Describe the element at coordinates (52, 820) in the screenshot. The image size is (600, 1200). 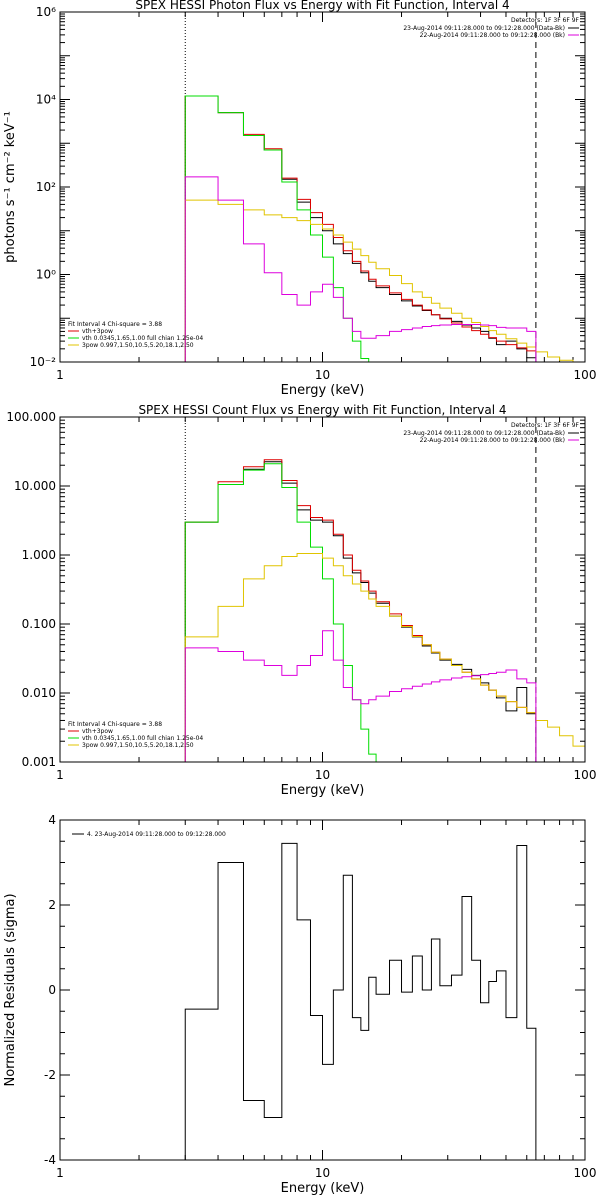
I see `y-tick-label: 4` at that location.